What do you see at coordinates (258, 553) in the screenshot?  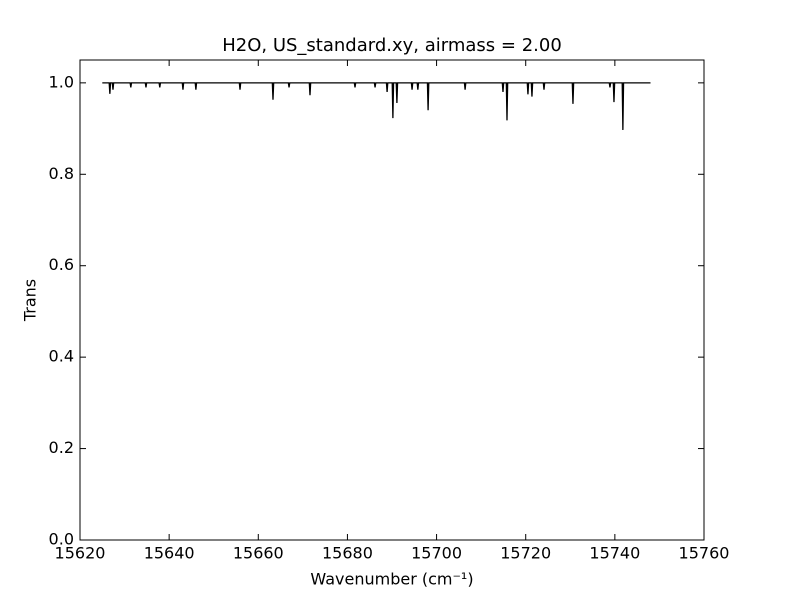 I see `x-tick-label: 15660` at bounding box center [258, 553].